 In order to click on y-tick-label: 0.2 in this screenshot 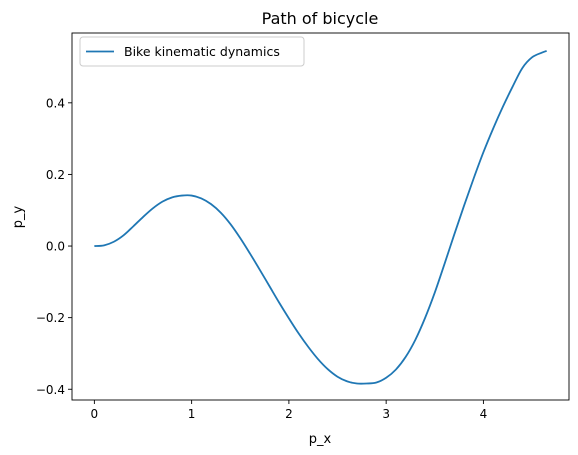, I will do `click(55, 175)`.